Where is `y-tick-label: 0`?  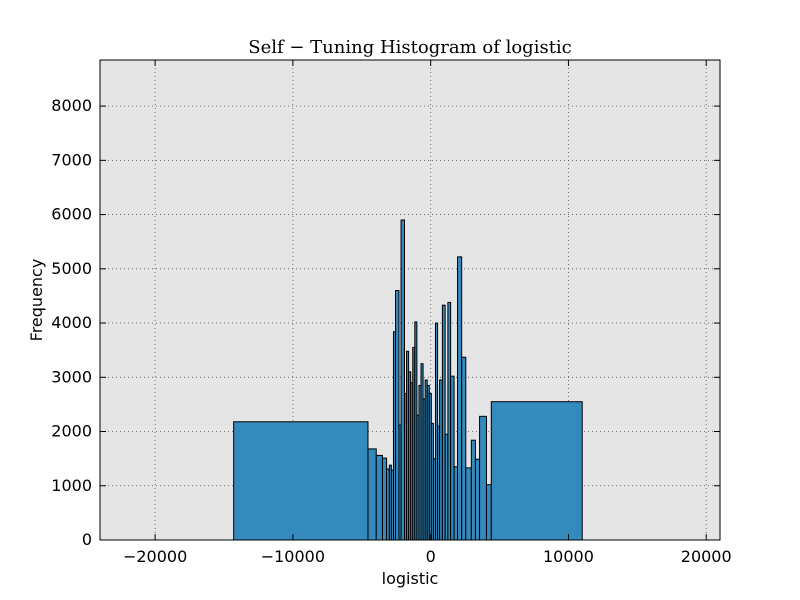
y-tick-label: 0 is located at coordinates (87, 539).